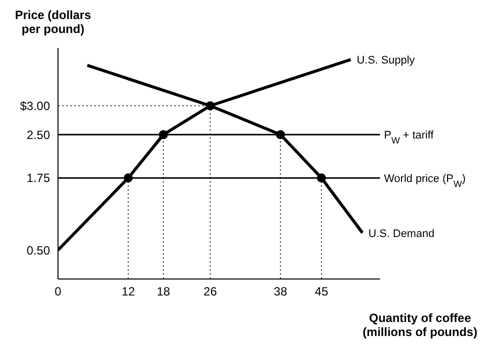  Describe the element at coordinates (401, 234) in the screenshot. I see `series-label: U.S. Demand` at that location.